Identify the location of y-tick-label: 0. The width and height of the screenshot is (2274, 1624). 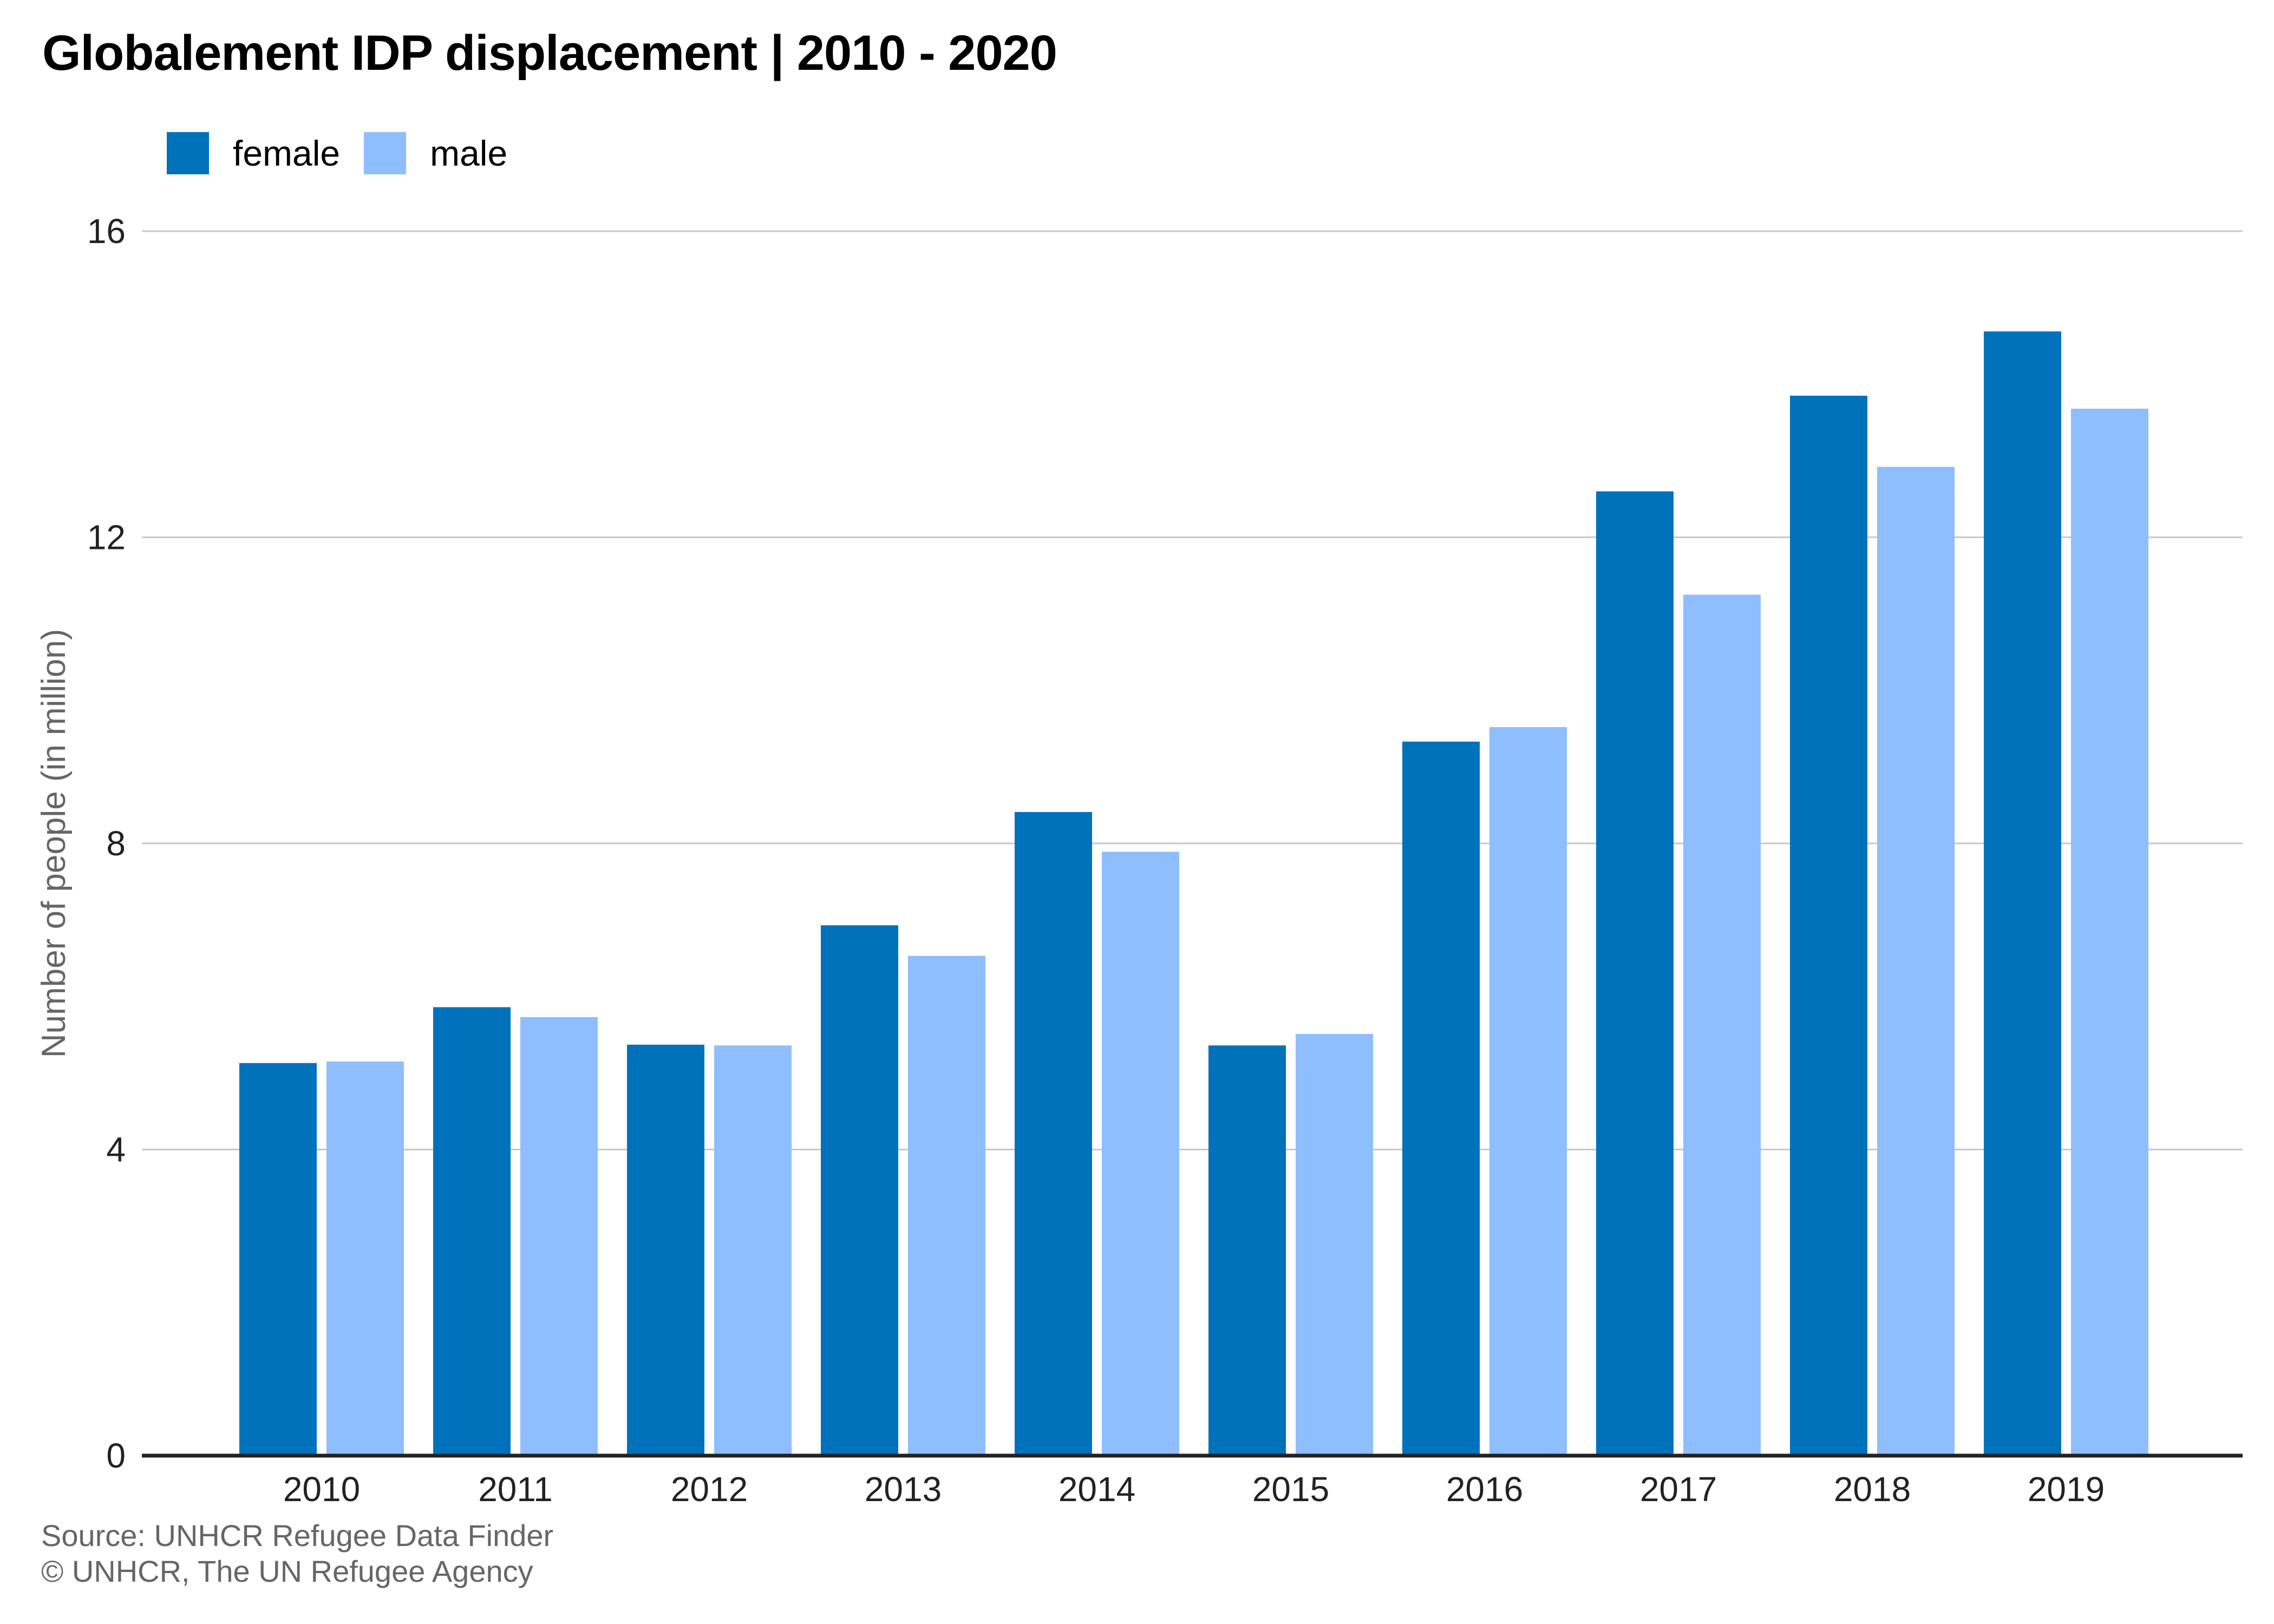
(116, 1455).